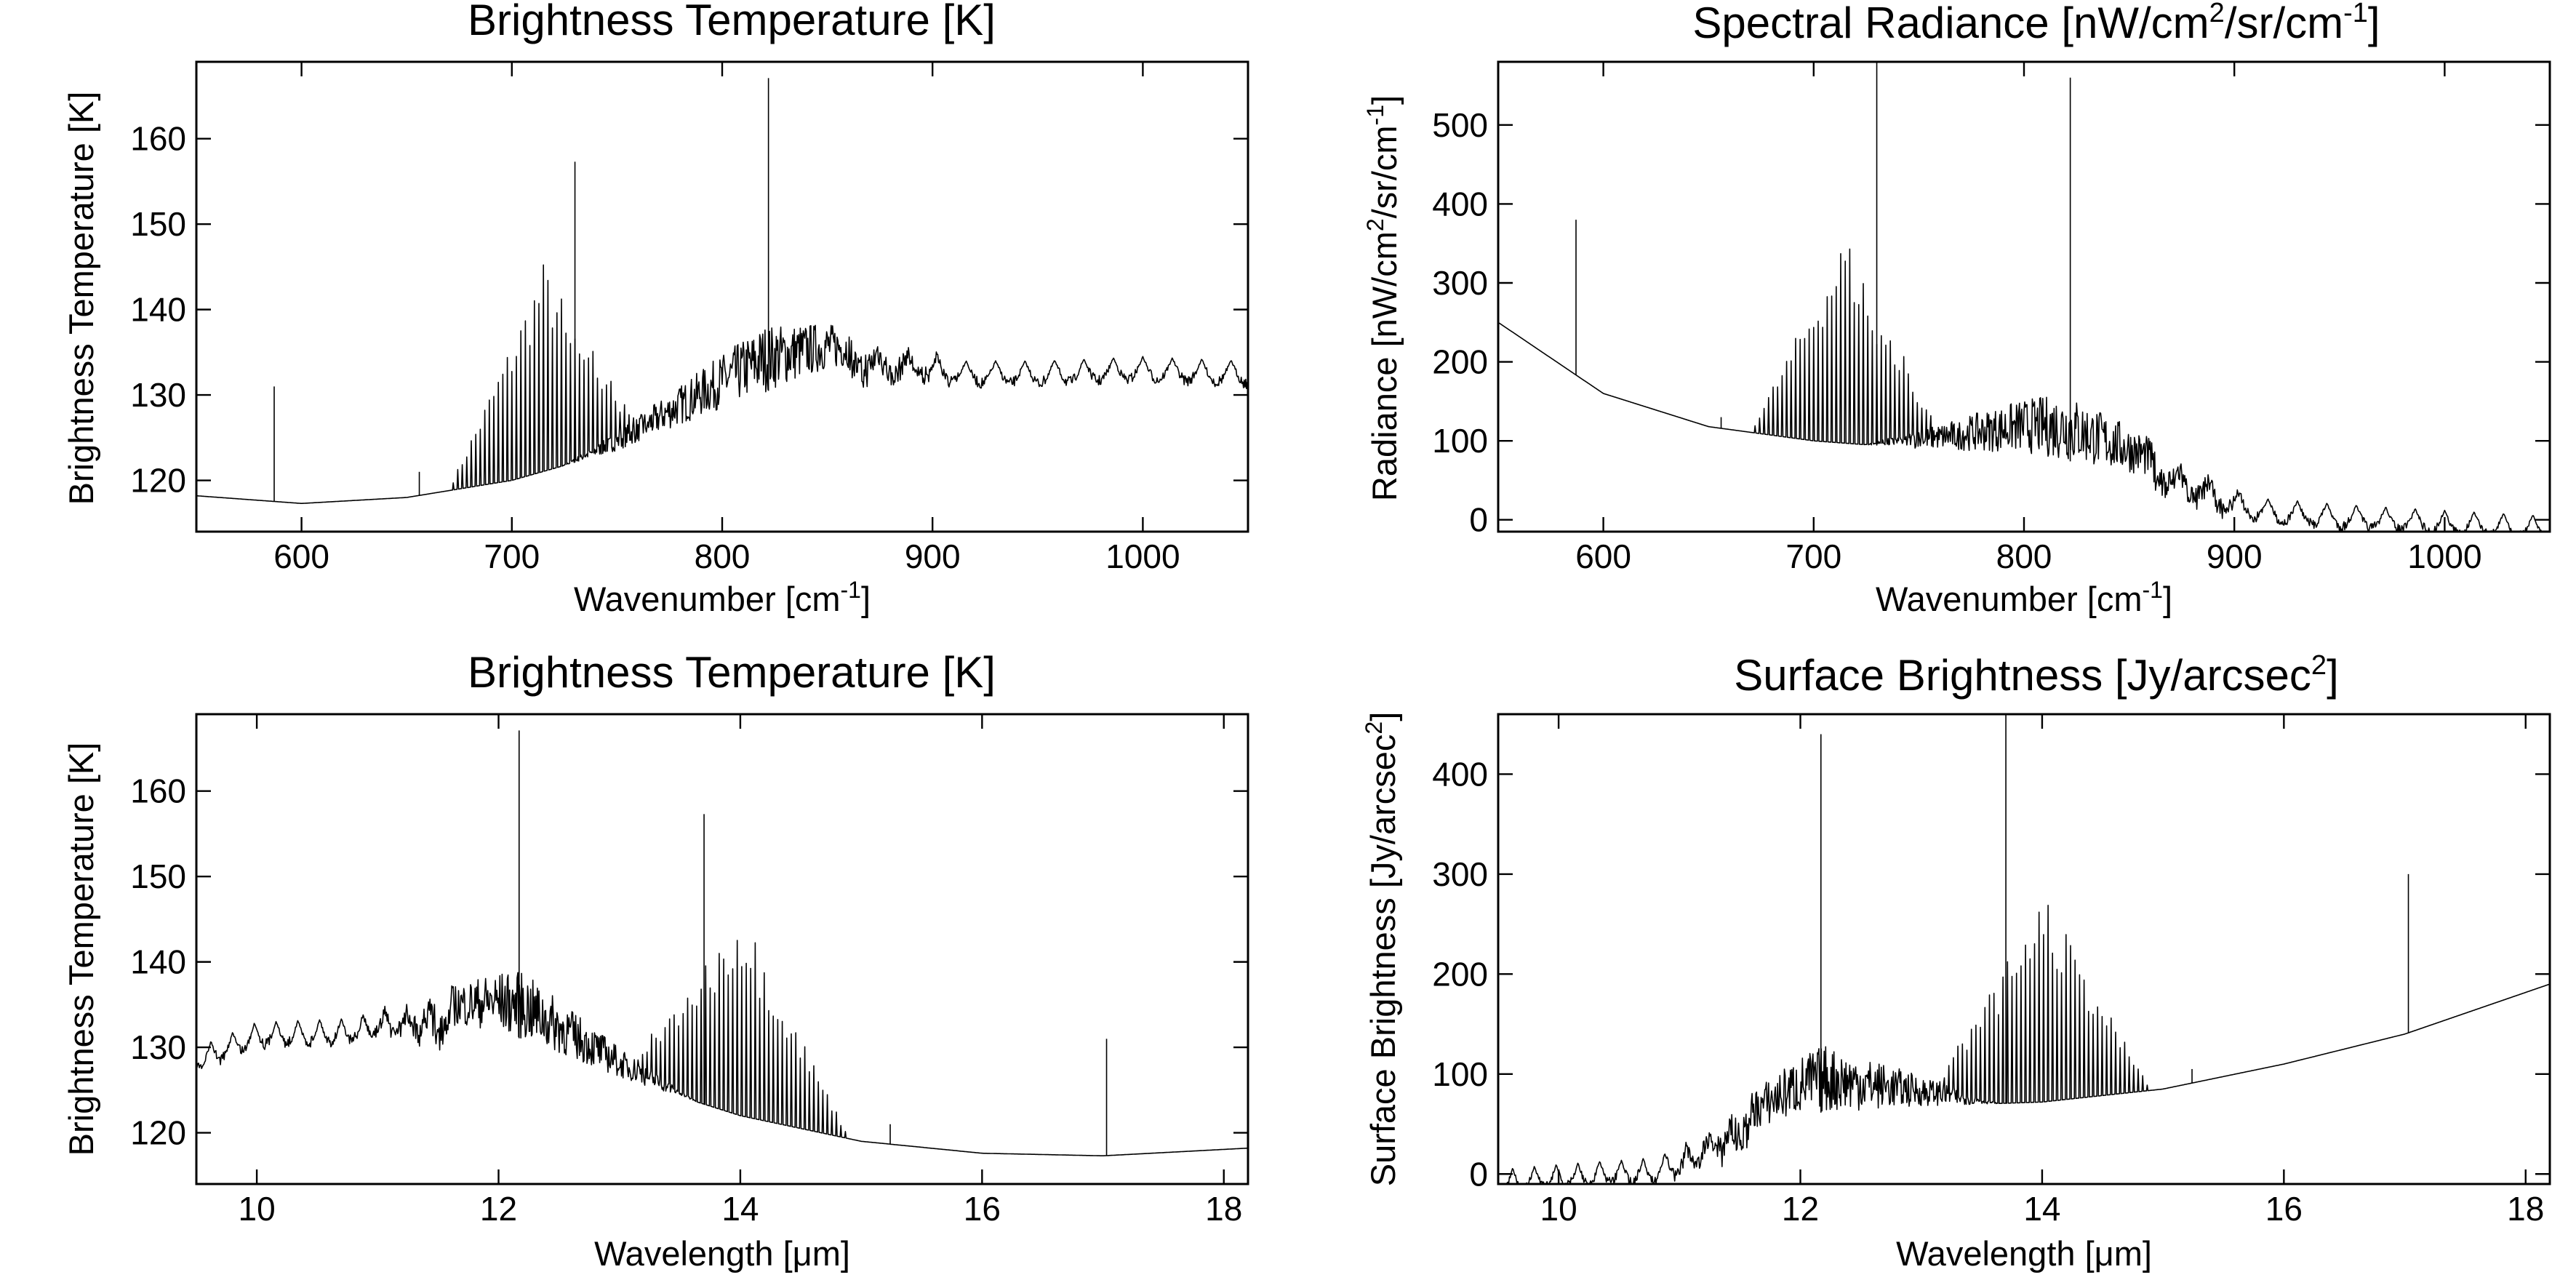 This screenshot has height=1288, width=2576. What do you see at coordinates (1460, 125) in the screenshot?
I see `y-tick-label: 500` at bounding box center [1460, 125].